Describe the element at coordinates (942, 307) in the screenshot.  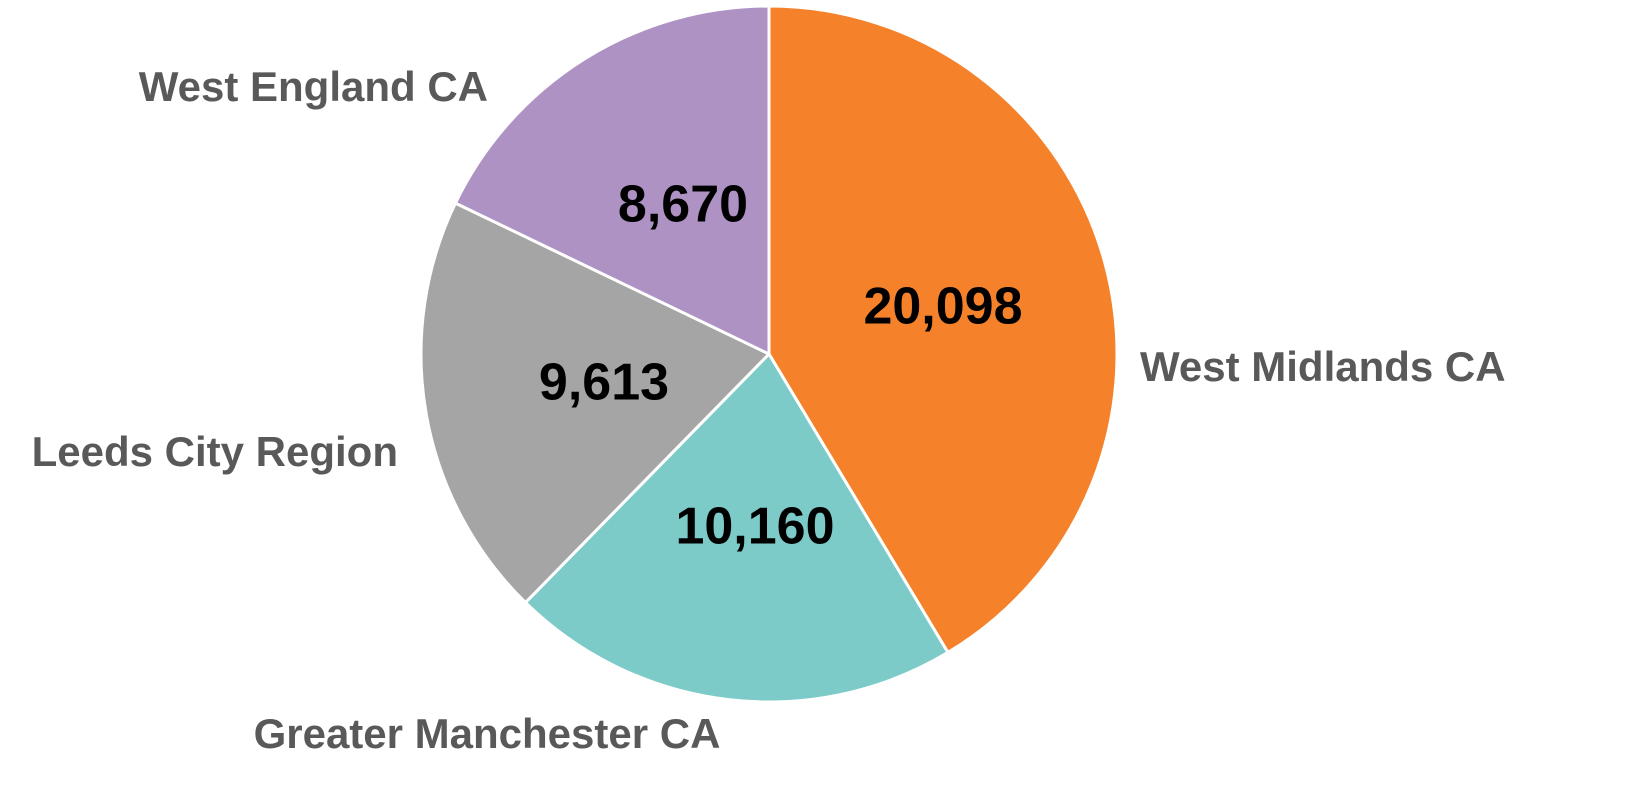
I see `value-label: 20,098` at that location.